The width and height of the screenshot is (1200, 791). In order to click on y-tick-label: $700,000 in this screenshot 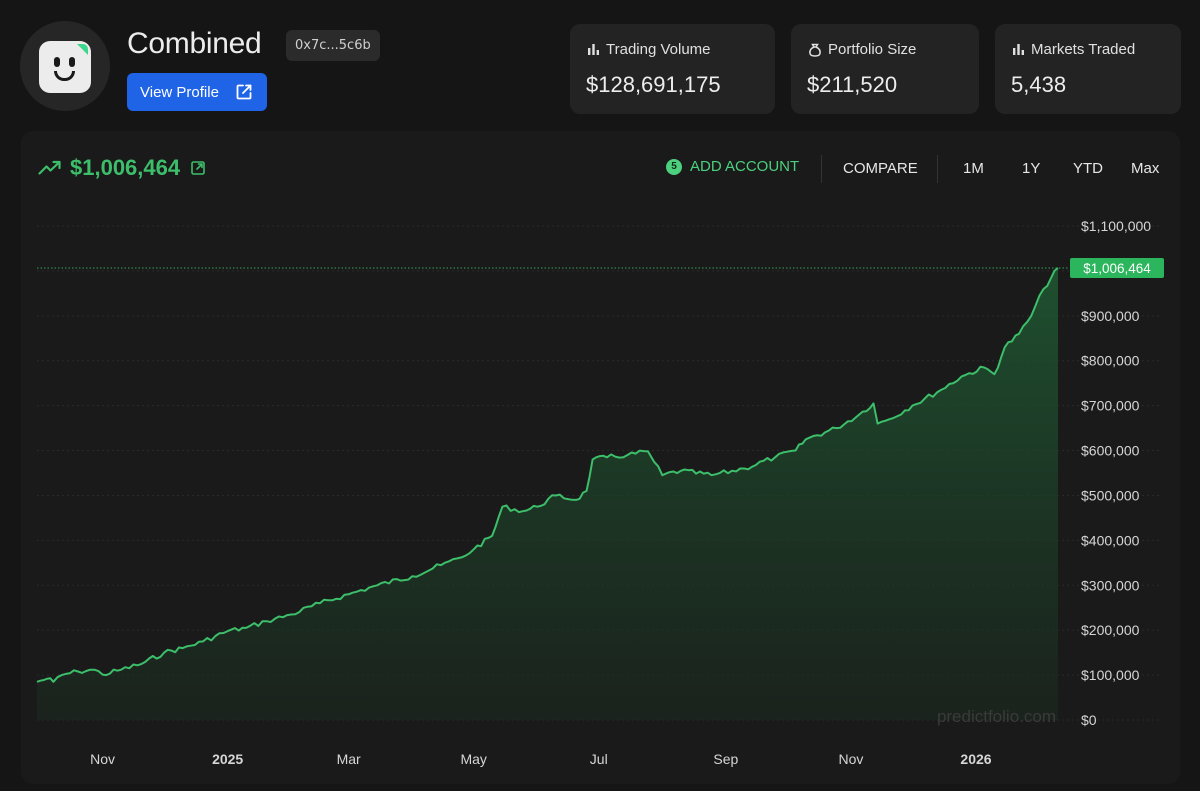, I will do `click(1110, 406)`.